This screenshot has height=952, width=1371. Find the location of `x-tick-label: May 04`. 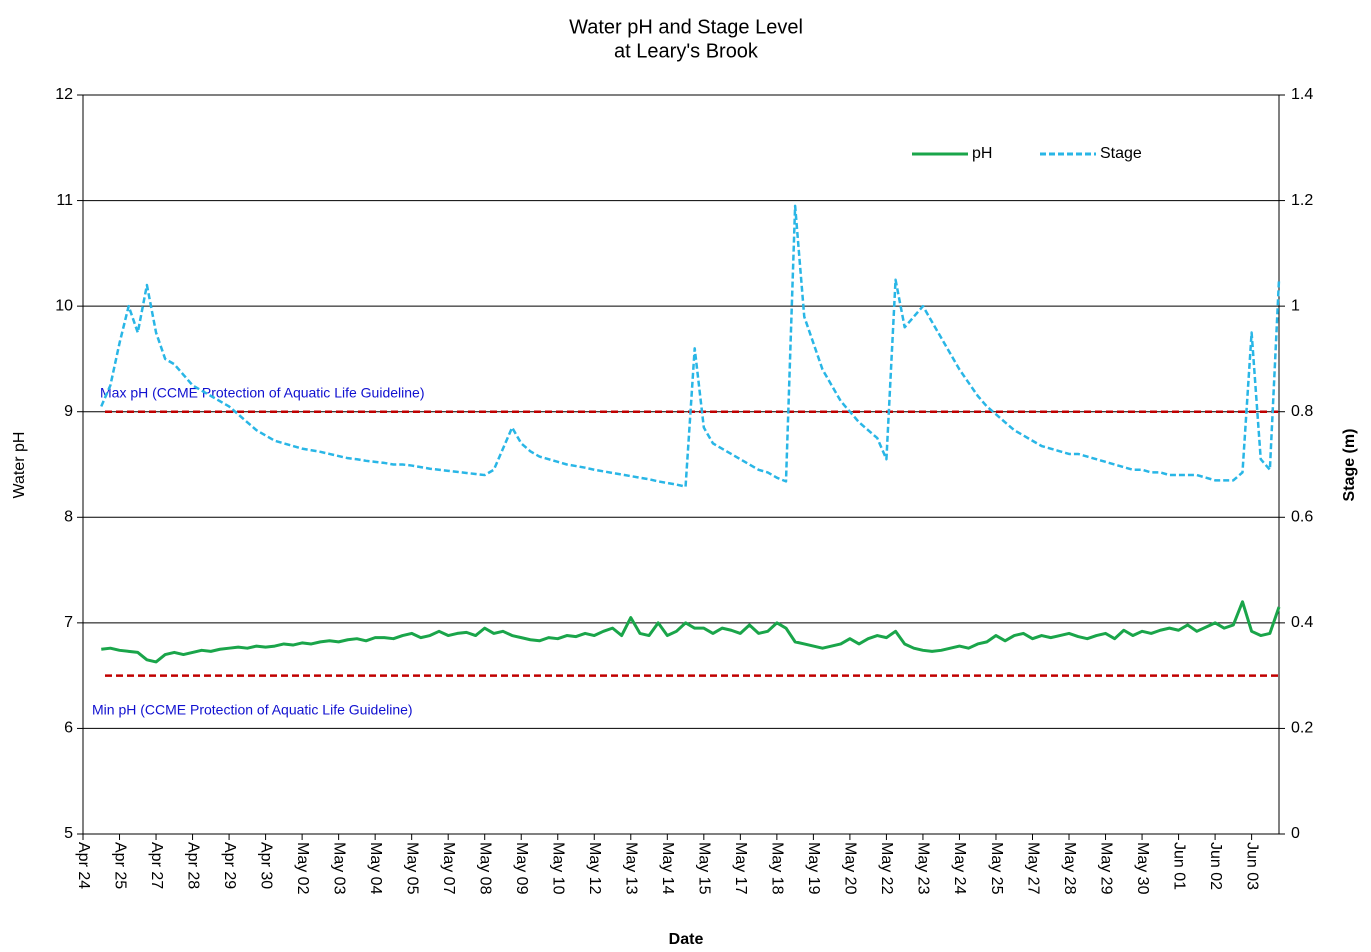

x-tick-label: May 04 is located at coordinates (375, 868).